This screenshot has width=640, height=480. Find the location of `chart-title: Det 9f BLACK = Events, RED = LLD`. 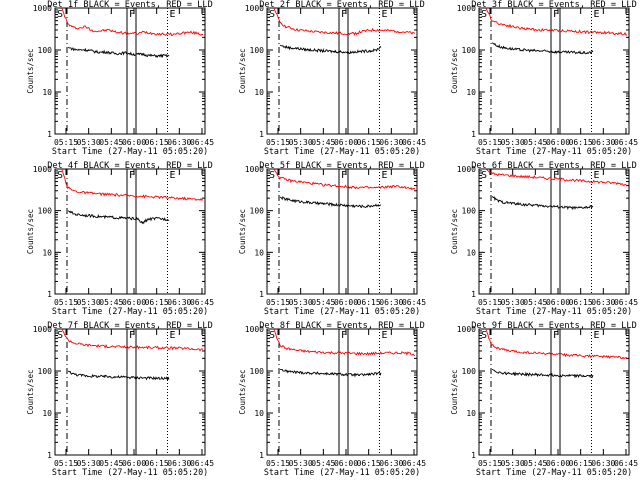

chart-title: Det 9f BLACK = Events, RED = LLD is located at coordinates (554, 326).